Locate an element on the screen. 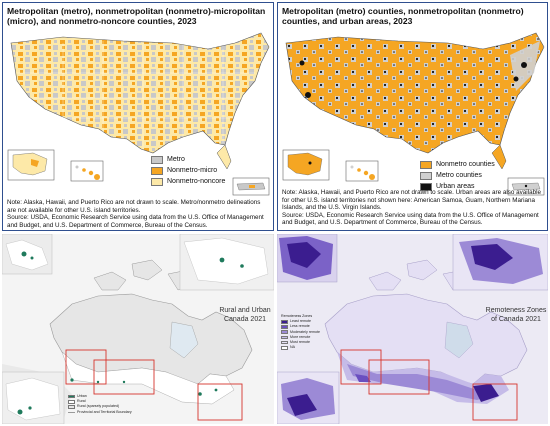 This screenshot has height=426, width=550. legend-item-urban: Urban areas is located at coordinates (457, 186).